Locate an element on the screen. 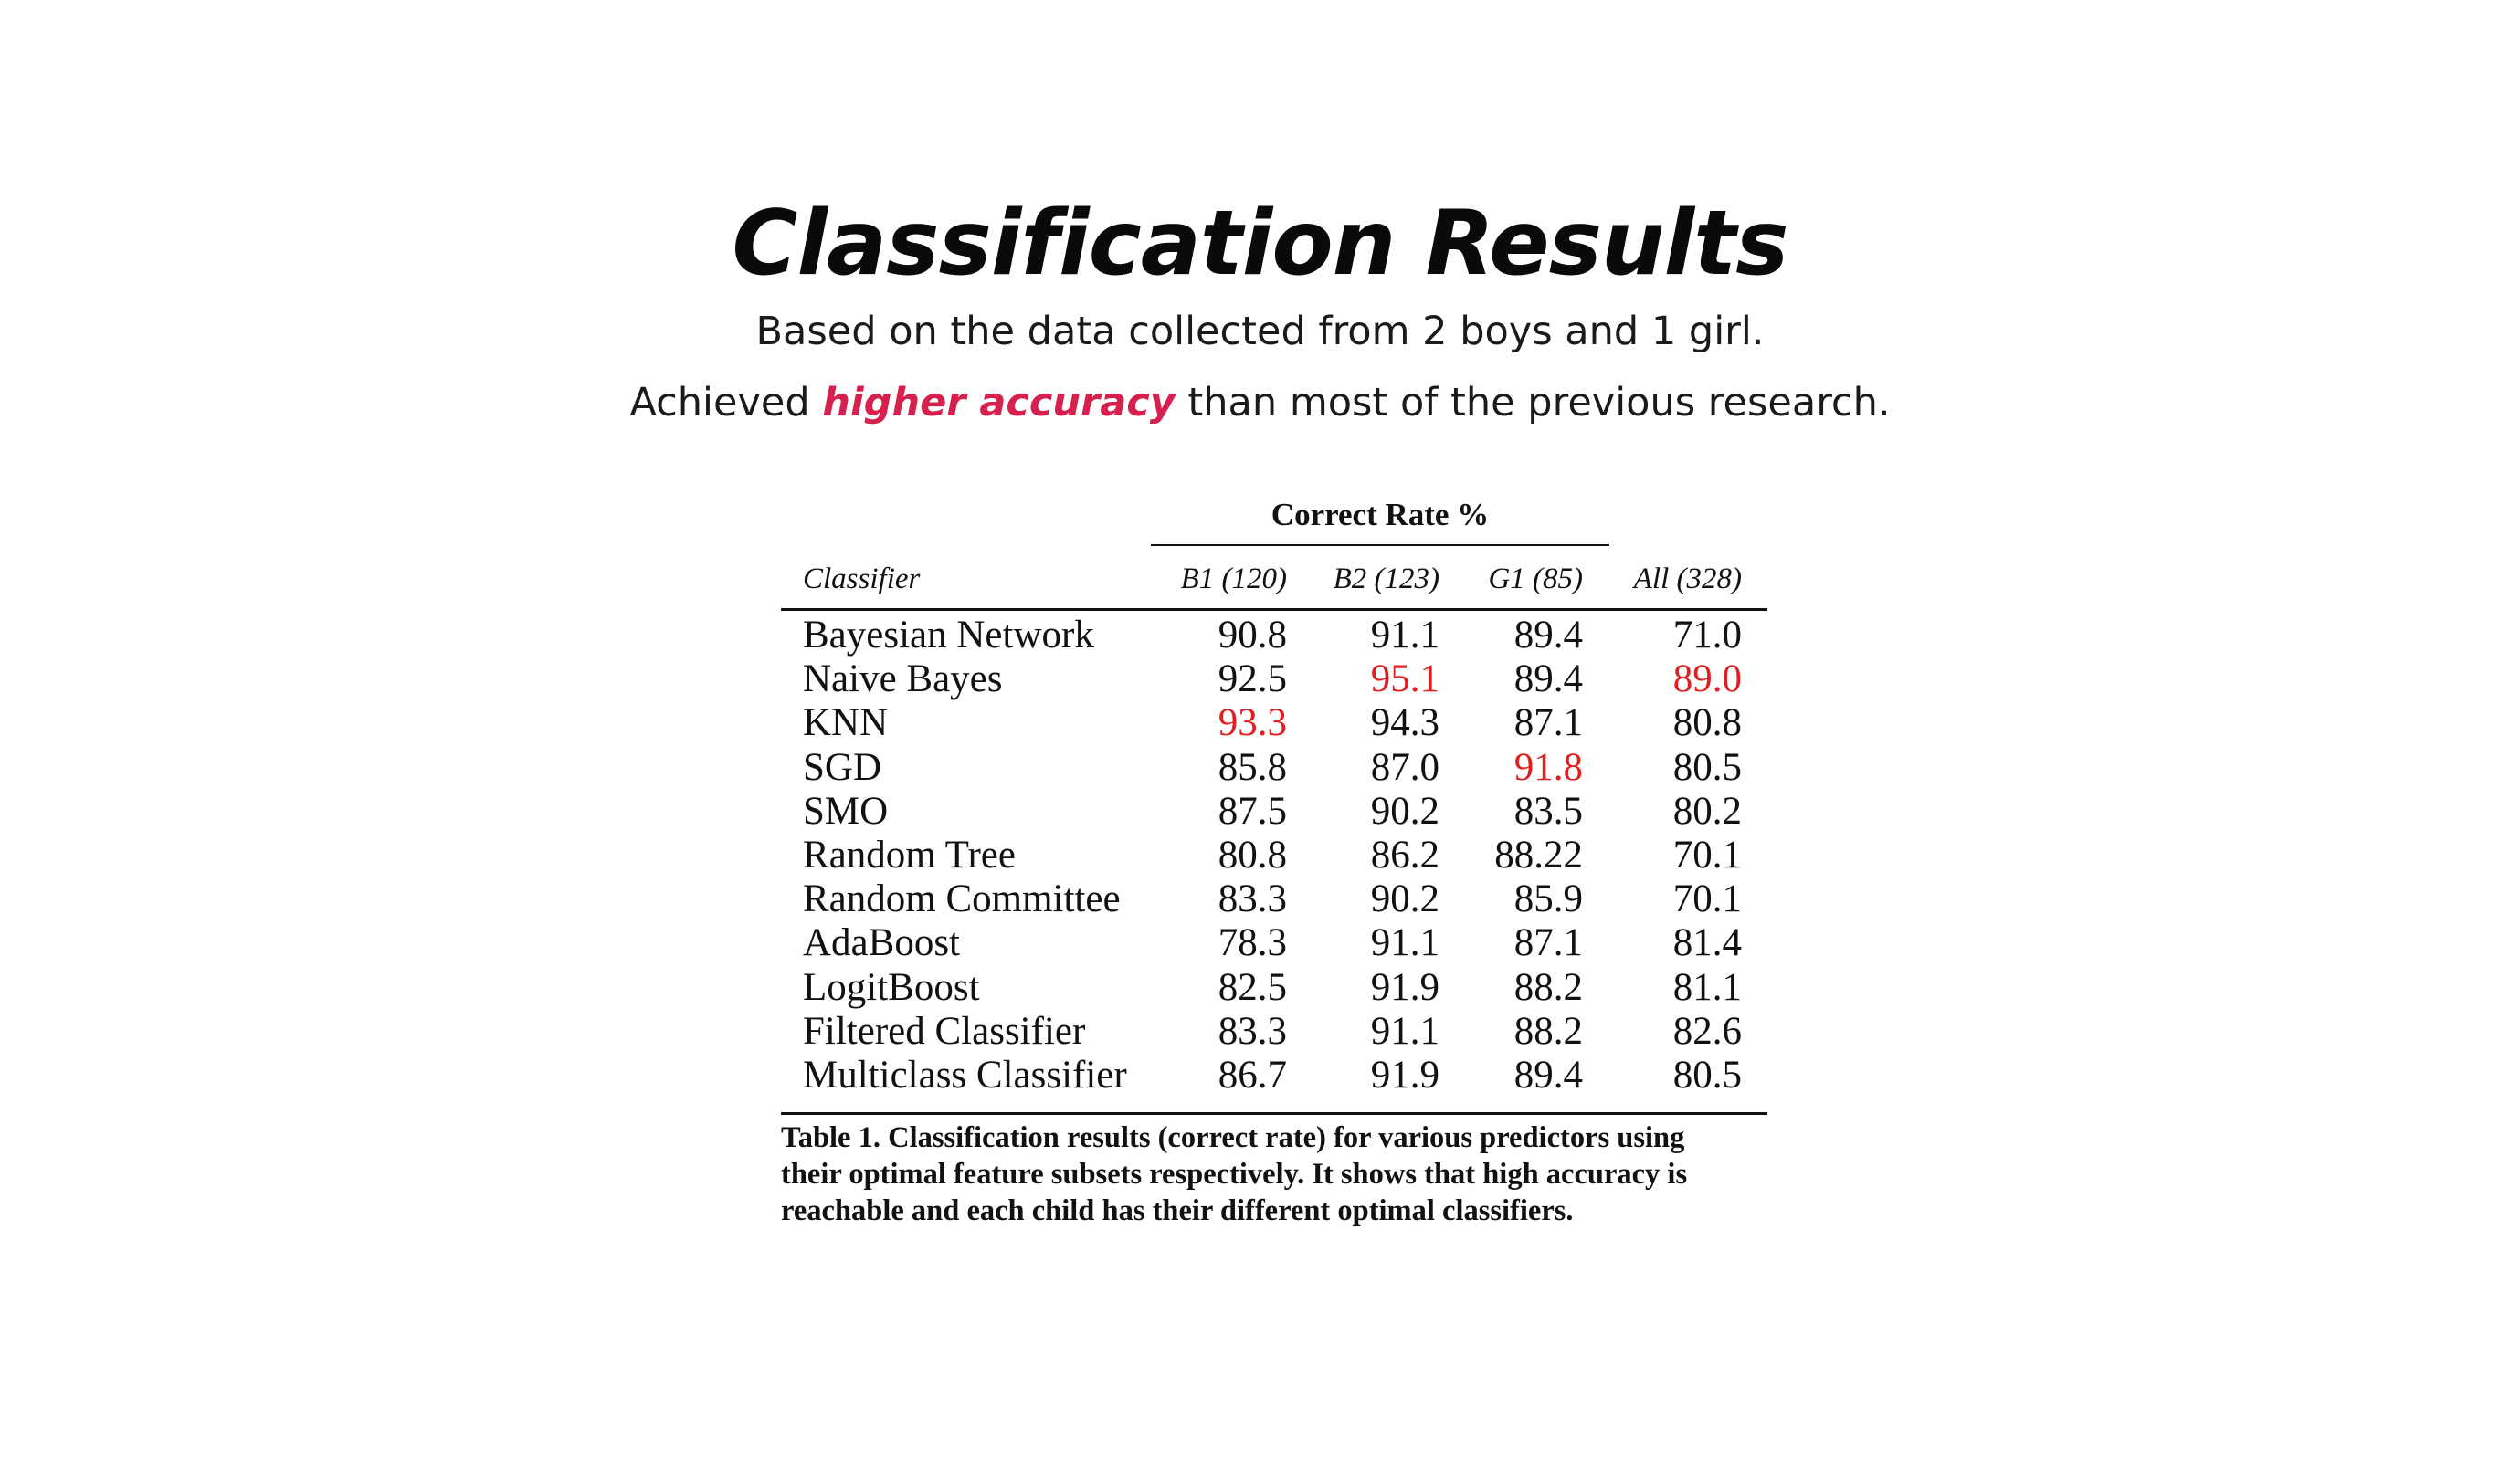  slide-title: Classification Results is located at coordinates (1261, 243).